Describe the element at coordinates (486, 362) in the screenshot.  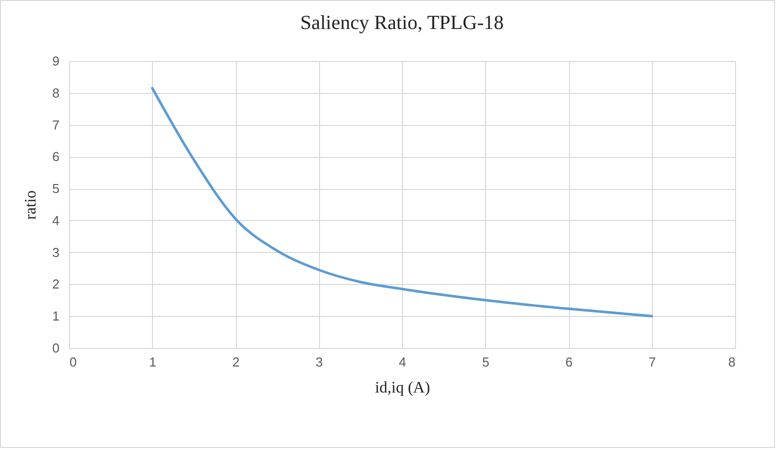
I see `x-tick-label: 5` at that location.